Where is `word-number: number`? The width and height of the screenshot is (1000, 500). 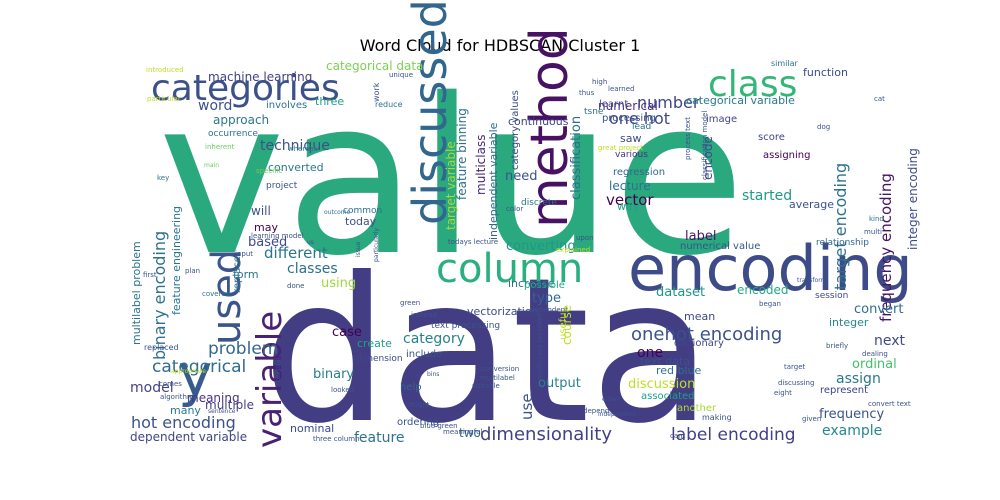 word-number: number is located at coordinates (668, 102).